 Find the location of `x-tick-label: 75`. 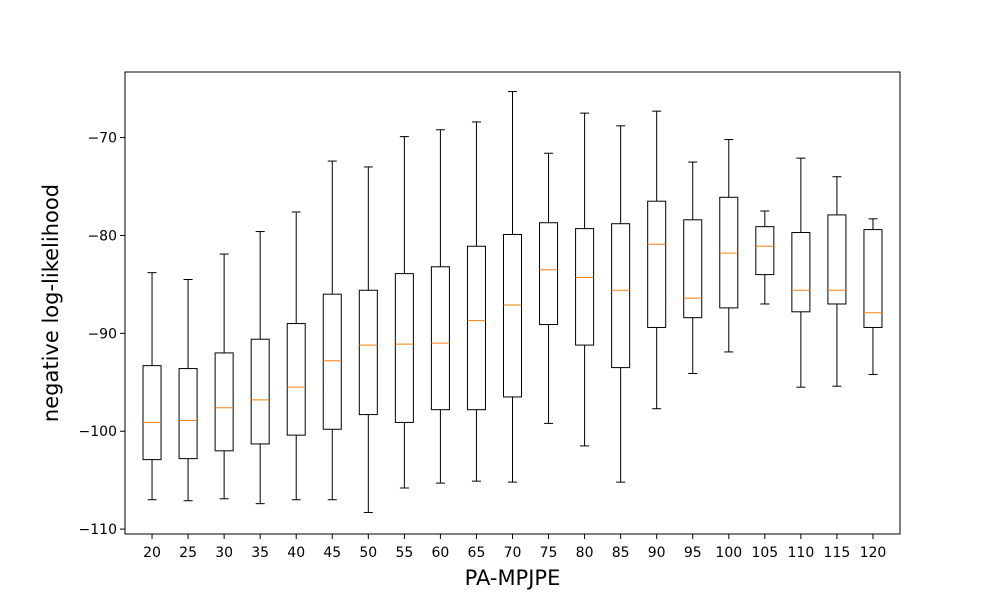

x-tick-label: 75 is located at coordinates (549, 553).